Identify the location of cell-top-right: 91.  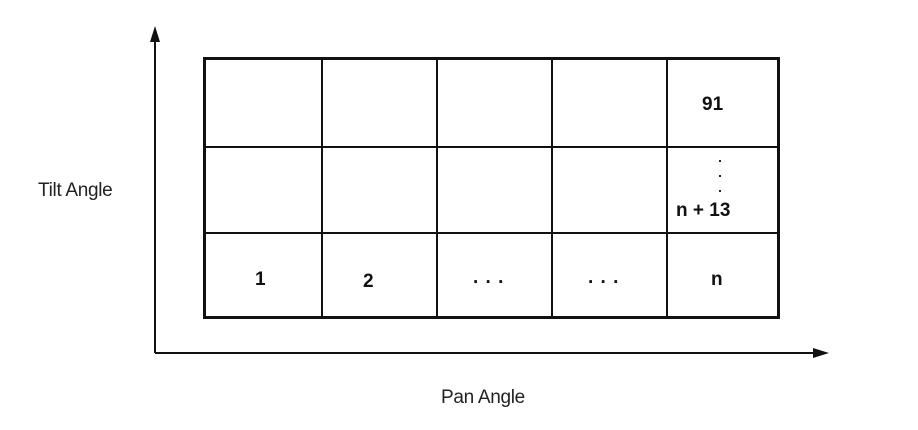
(713, 104).